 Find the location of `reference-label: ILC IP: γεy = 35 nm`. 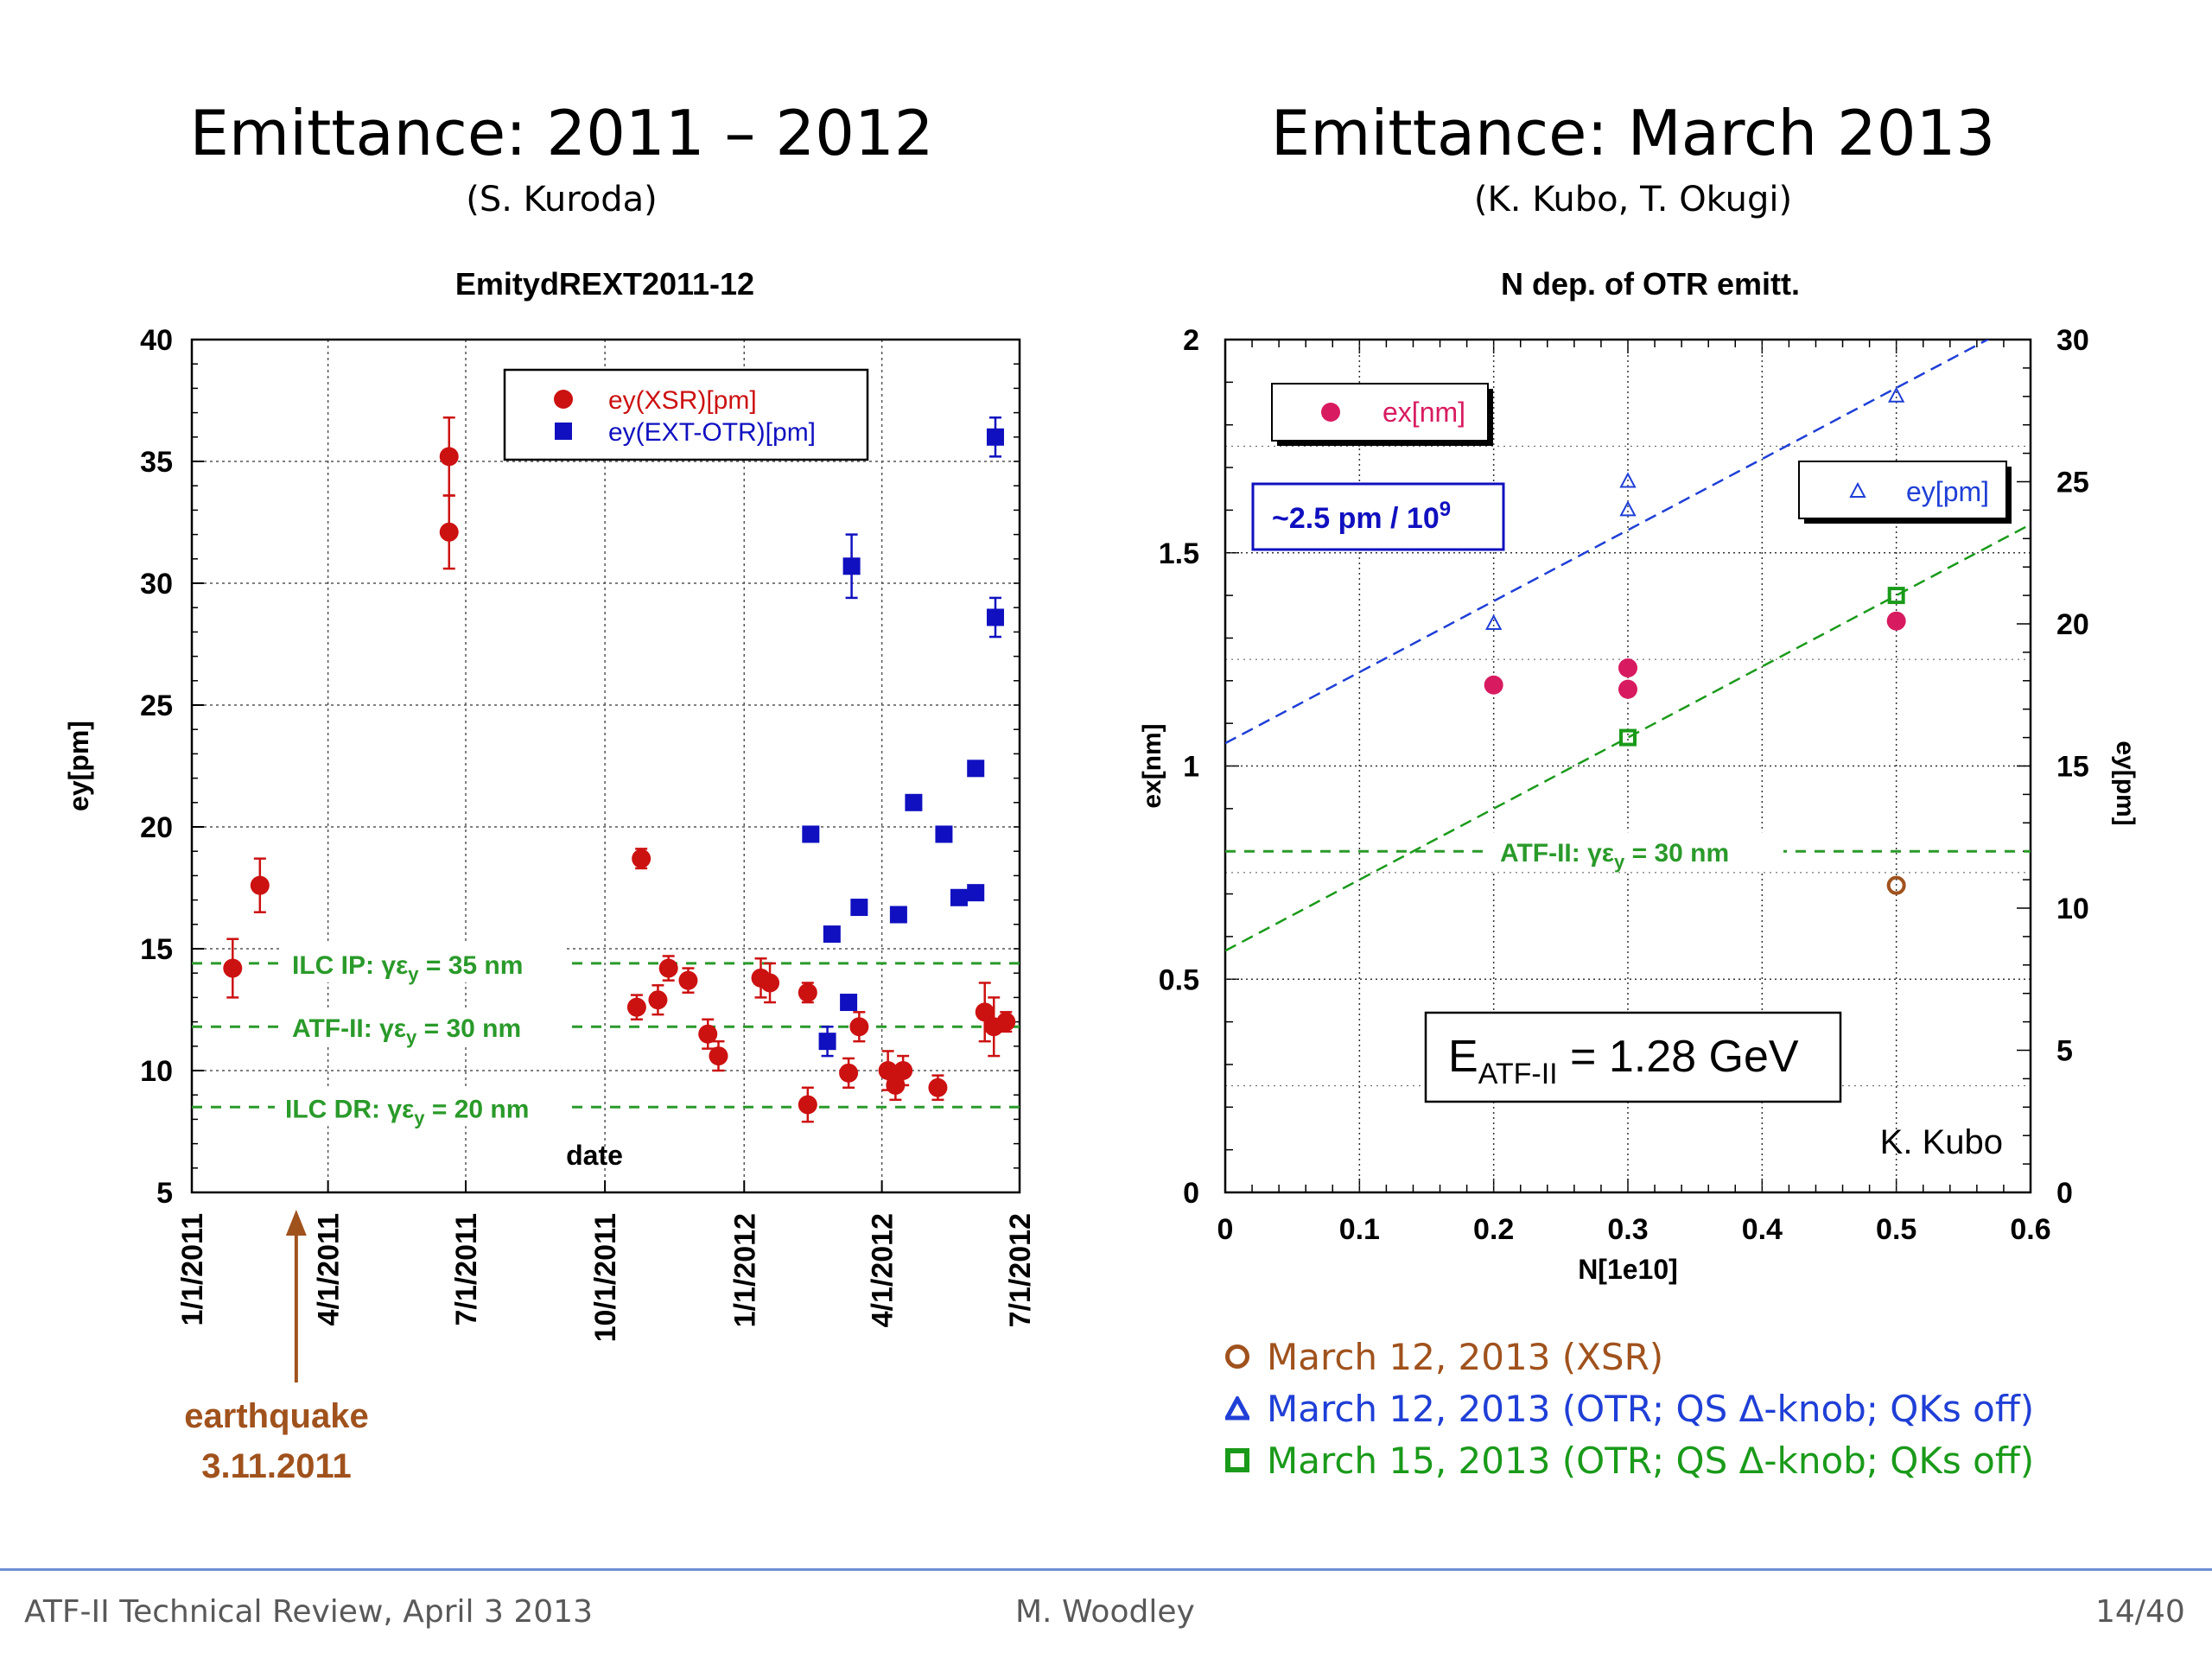

reference-label: ILC IP: γεy = 35 nm is located at coordinates (407, 968).